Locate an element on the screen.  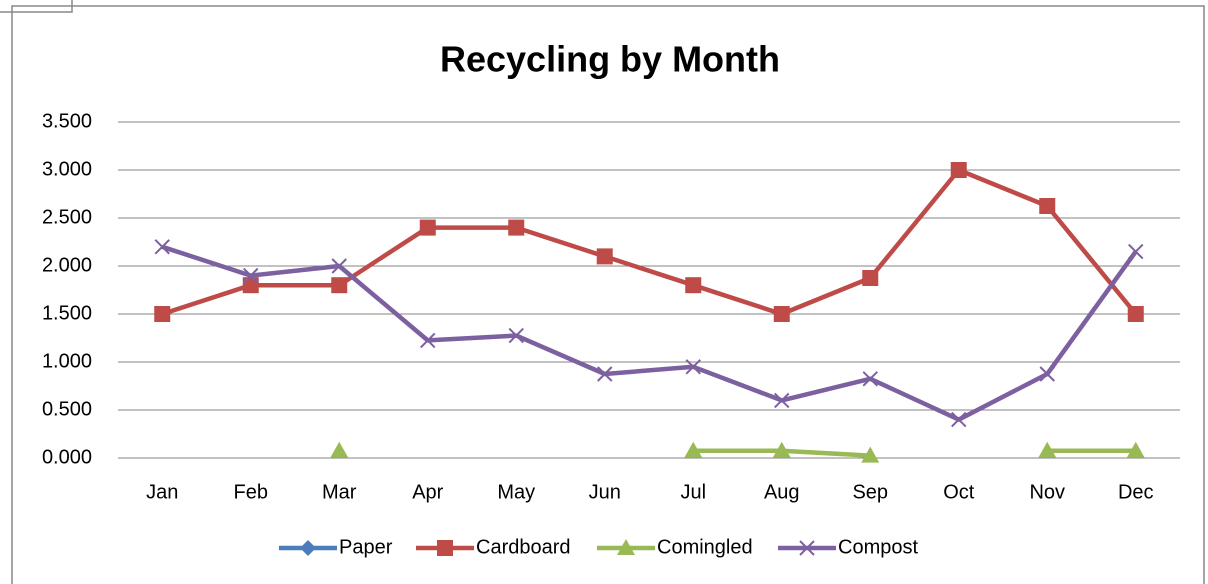
legend-label: Paper is located at coordinates (366, 547).